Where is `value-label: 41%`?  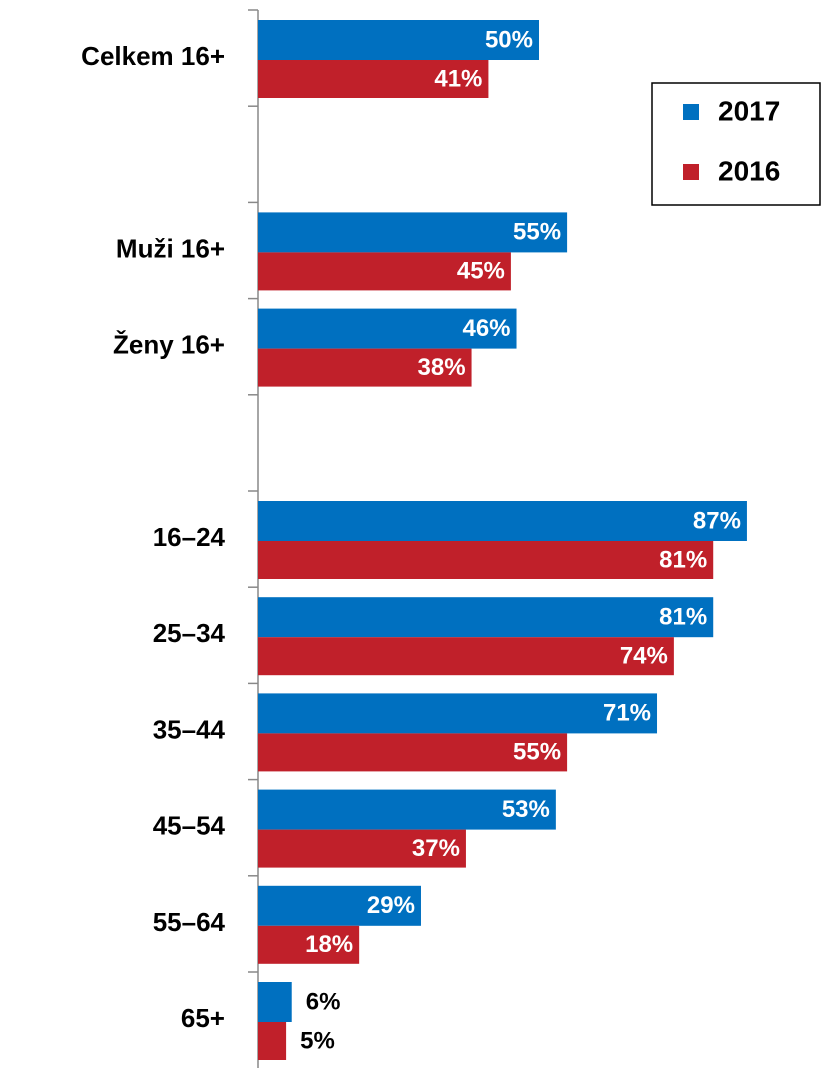
value-label: 41% is located at coordinates (458, 78).